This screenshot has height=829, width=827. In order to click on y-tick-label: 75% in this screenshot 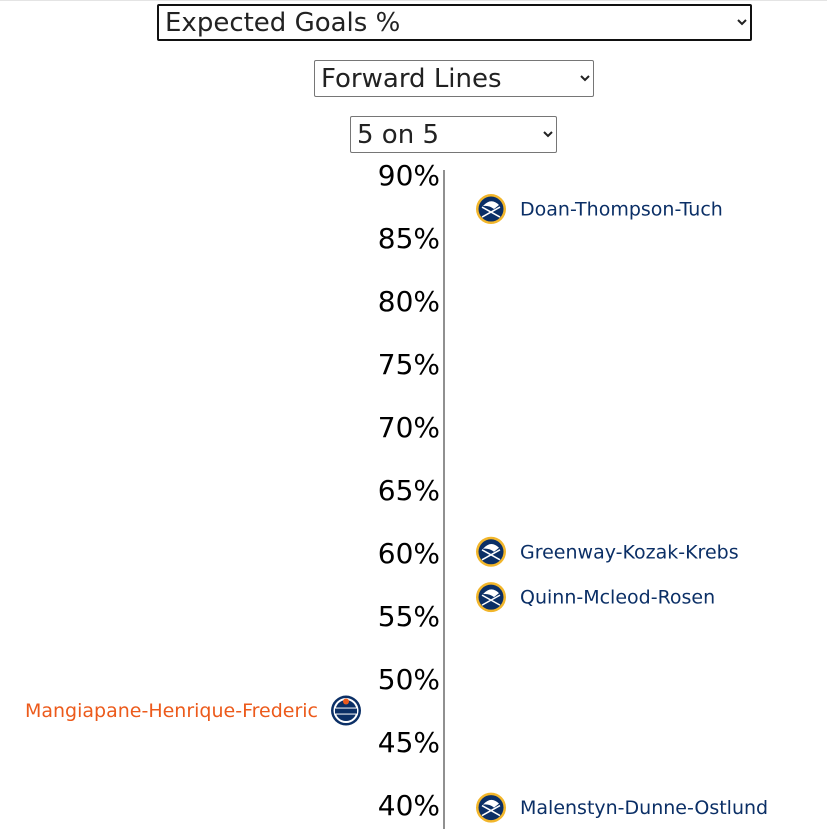, I will do `click(409, 364)`.